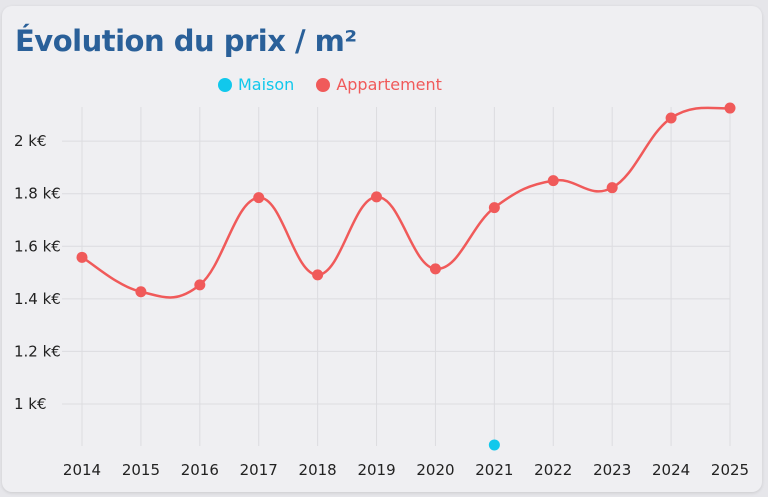  Describe the element at coordinates (318, 470) in the screenshot. I see `x-tick-label: 2018` at that location.